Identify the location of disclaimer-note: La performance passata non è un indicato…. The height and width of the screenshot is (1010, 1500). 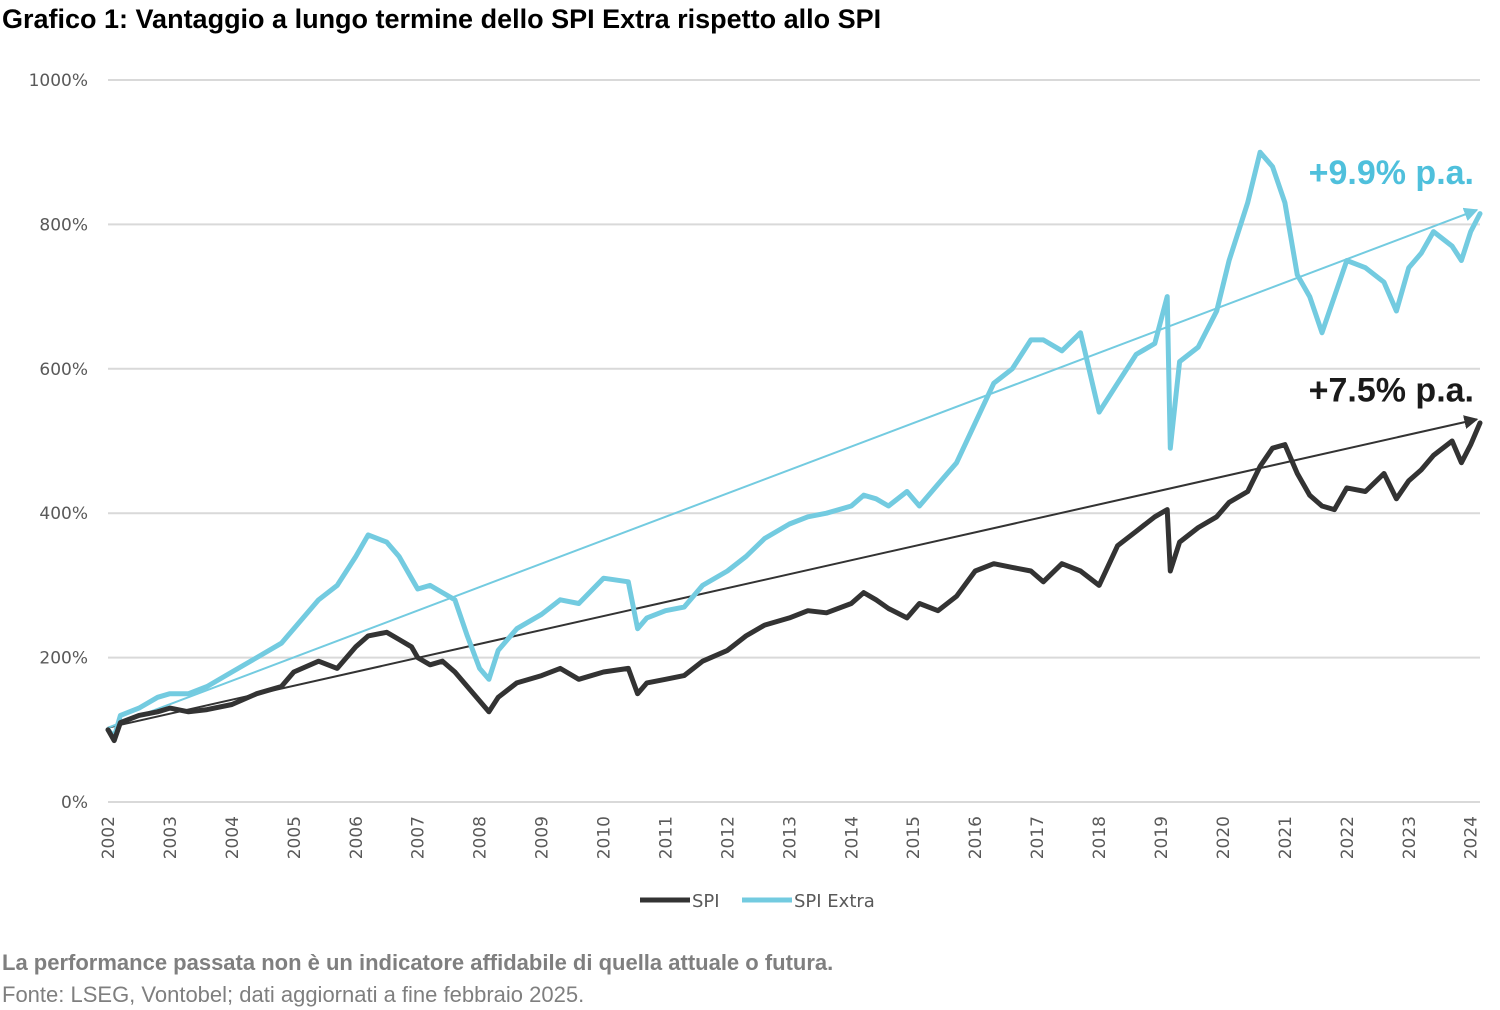
(418, 962).